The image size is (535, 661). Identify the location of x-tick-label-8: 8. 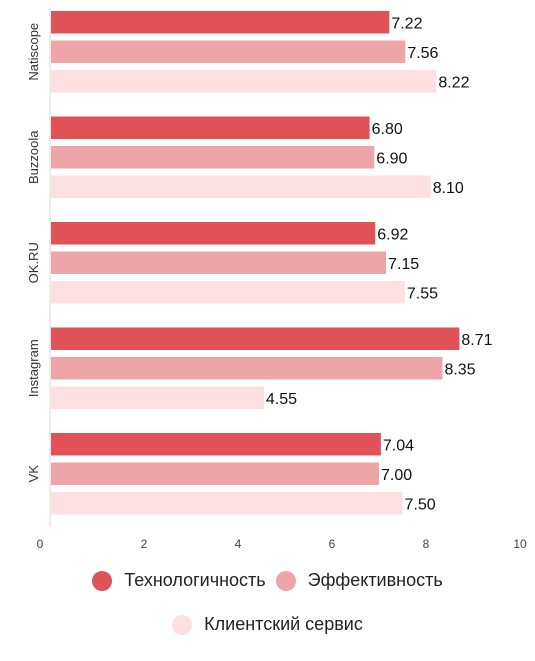
(426, 544).